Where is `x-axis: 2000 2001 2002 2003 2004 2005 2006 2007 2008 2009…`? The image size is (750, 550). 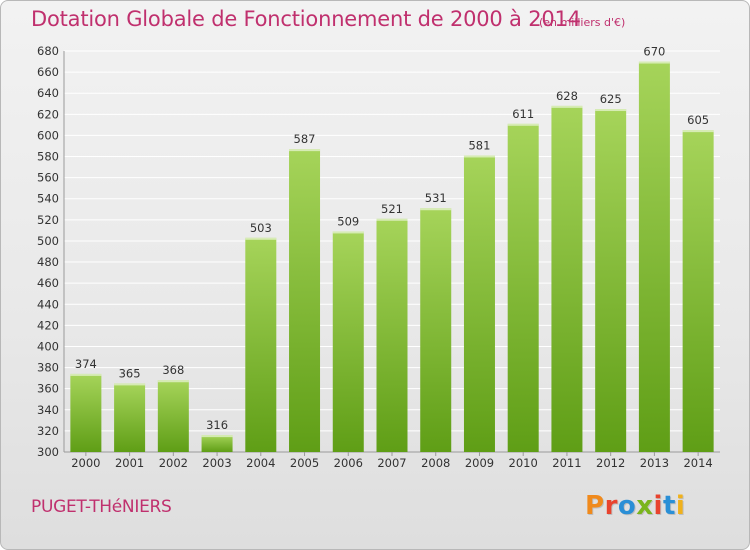 x-axis: 2000 2001 2002 2003 2004 2005 2006 2007 2008 2009… is located at coordinates (392, 461).